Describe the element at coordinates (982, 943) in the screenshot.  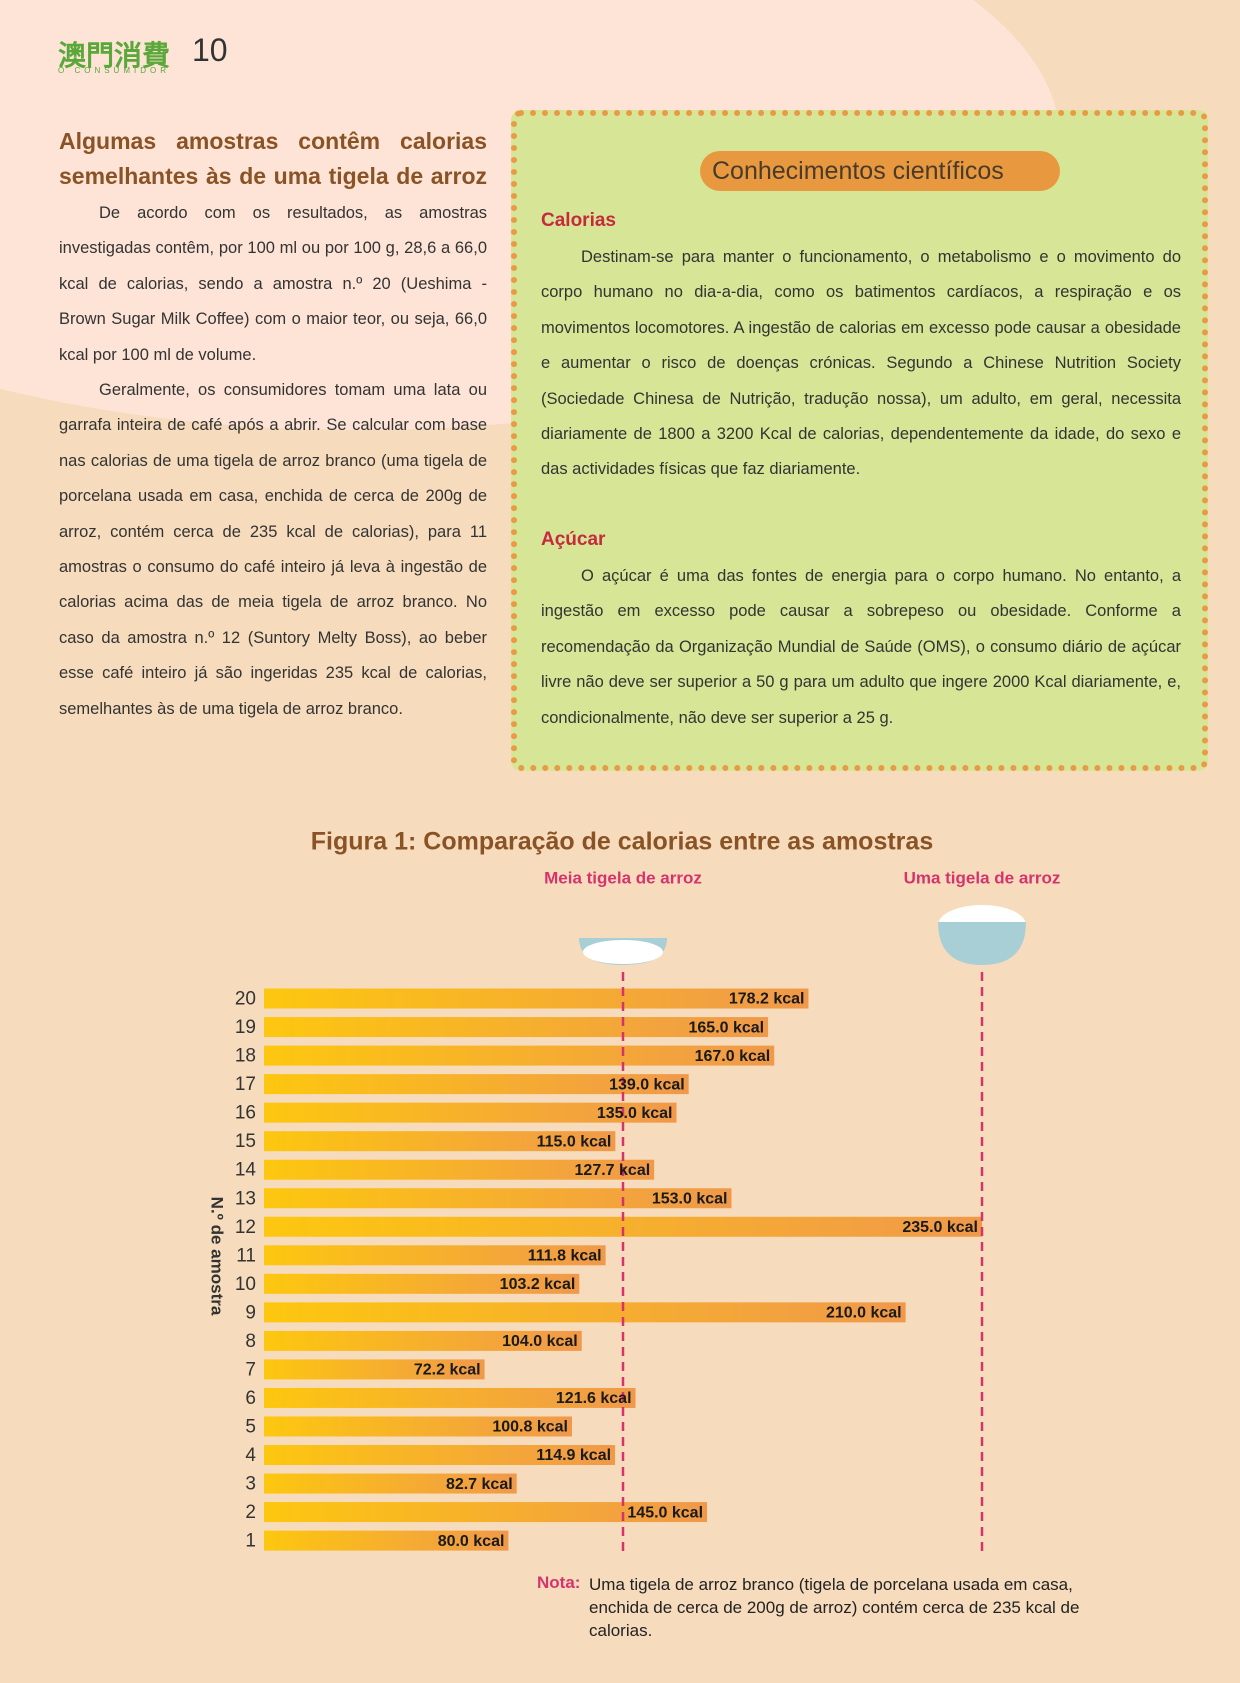
I see `bowl-icon` at that location.